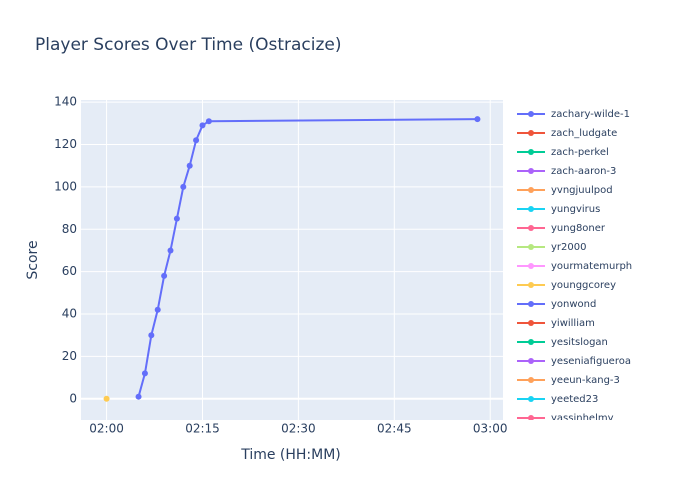  What do you see at coordinates (582, 418) in the screenshot?
I see `legend-label: yassinhelmy` at bounding box center [582, 418].